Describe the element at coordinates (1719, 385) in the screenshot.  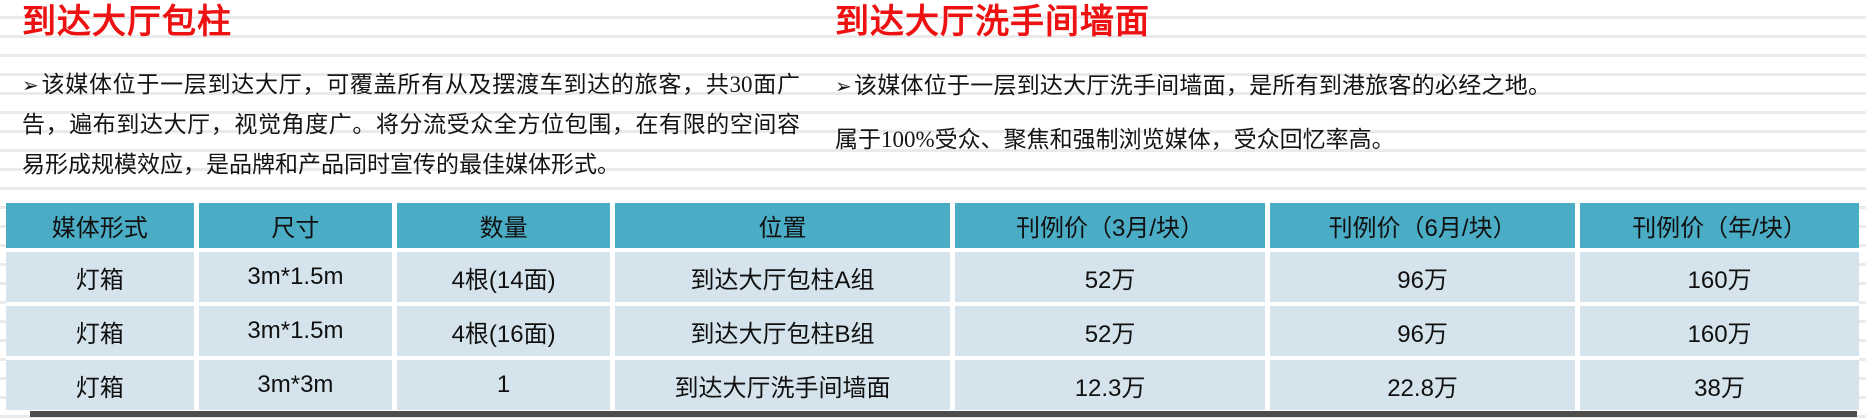
I see `cell-price-year: 38万` at that location.